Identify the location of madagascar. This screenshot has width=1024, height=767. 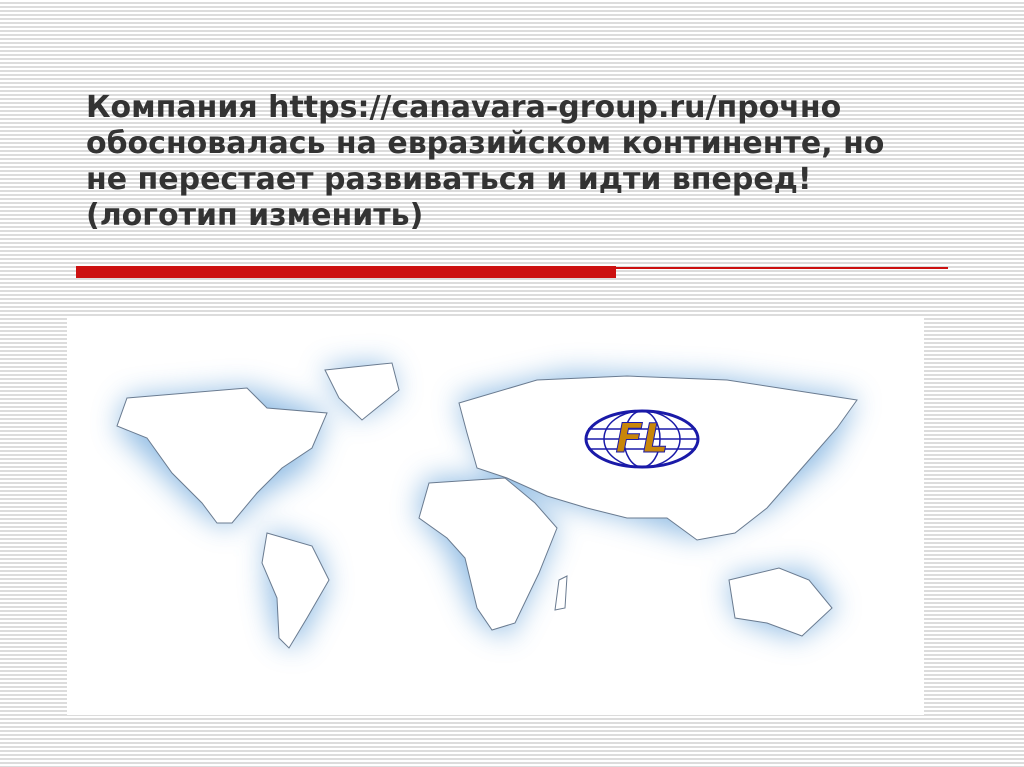
(561, 593).